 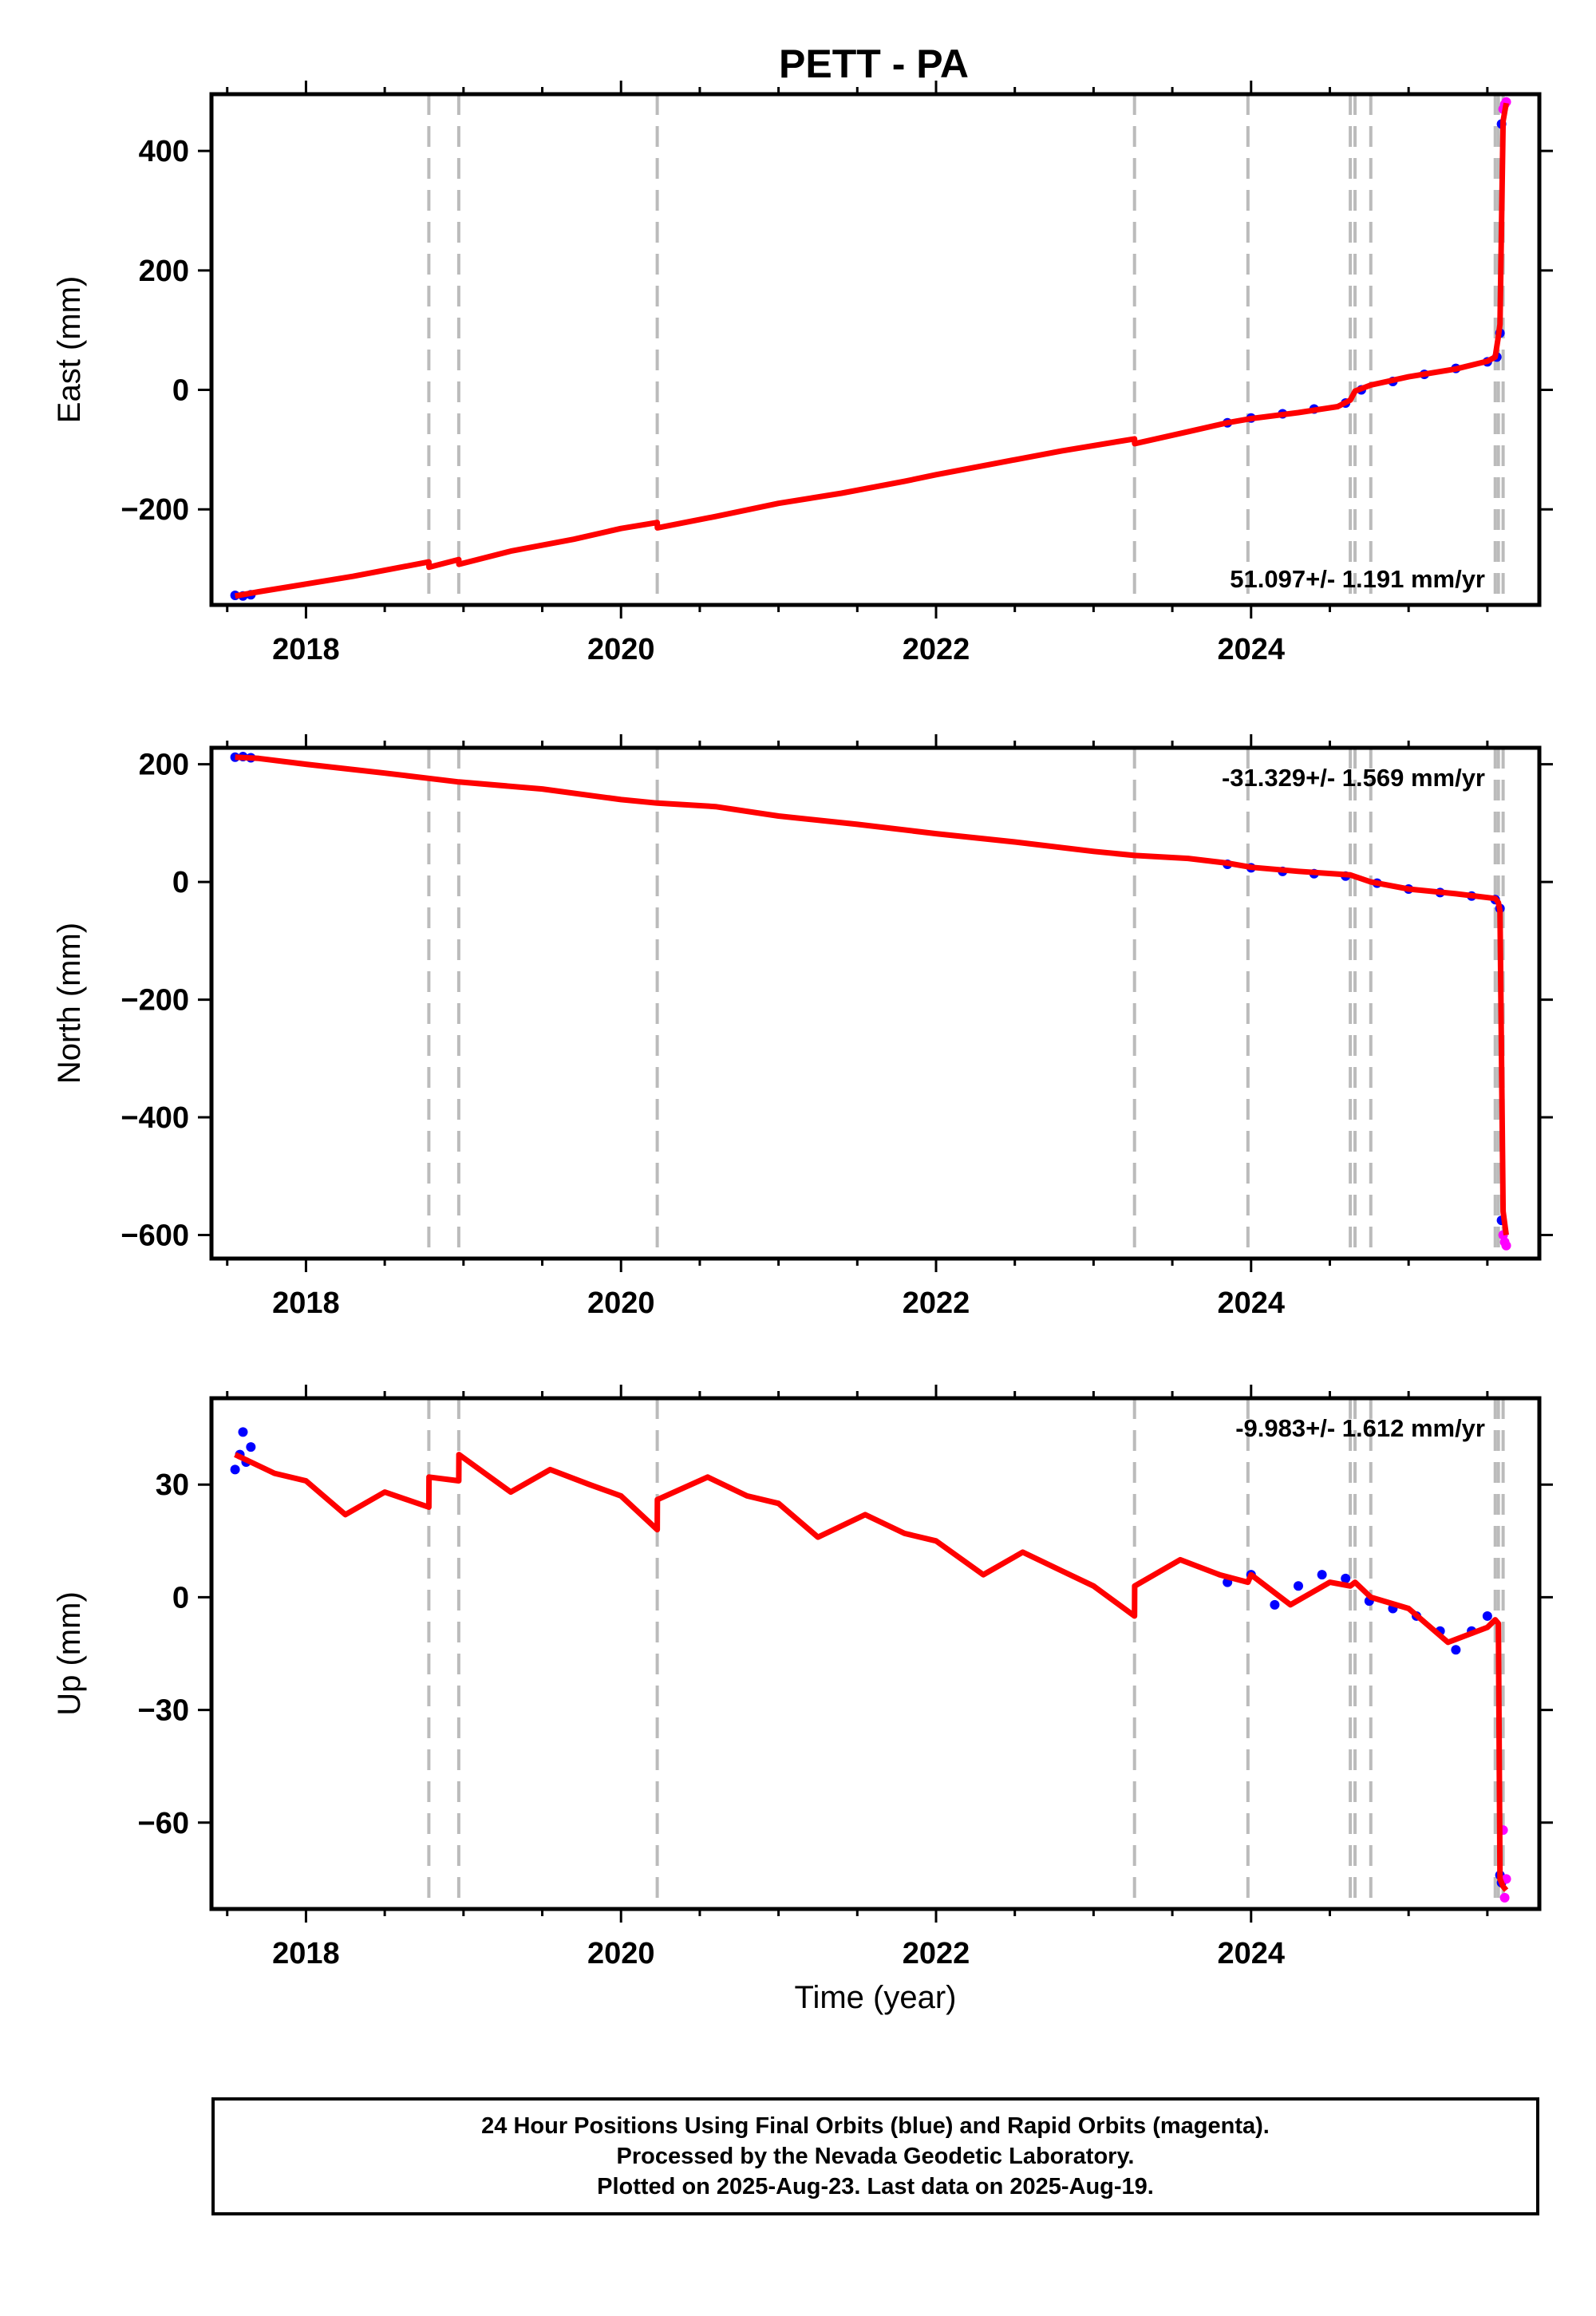 I want to click on north-y-tick-label-1: −400, so click(x=154, y=1118).